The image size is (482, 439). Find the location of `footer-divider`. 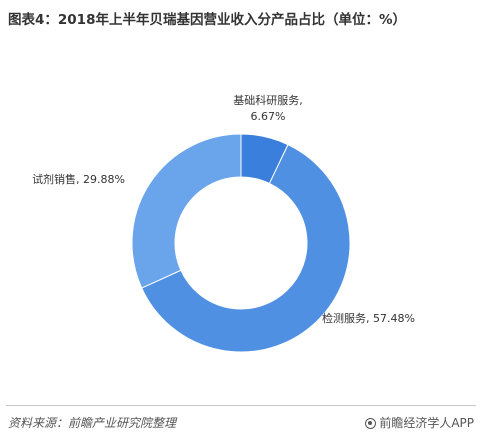

footer-divider is located at coordinates (241, 405).